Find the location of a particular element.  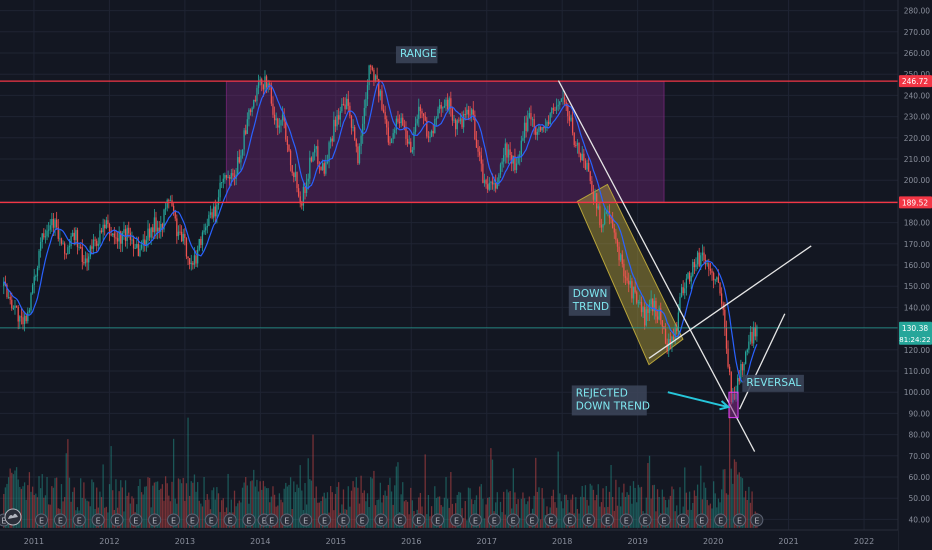

arrow-head is located at coordinates (725, 405).